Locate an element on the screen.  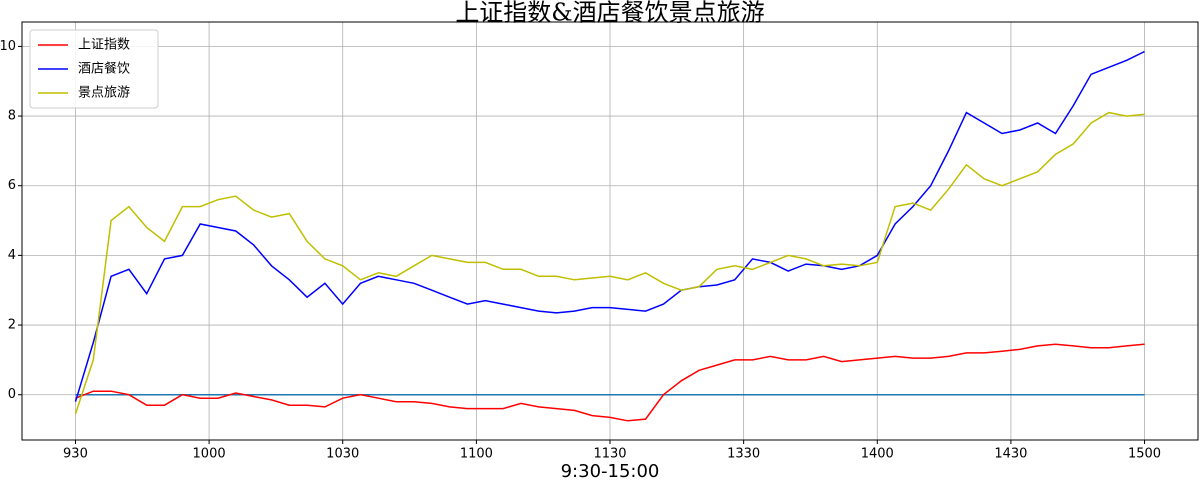
y-tick-label: 6 is located at coordinates (12, 185).